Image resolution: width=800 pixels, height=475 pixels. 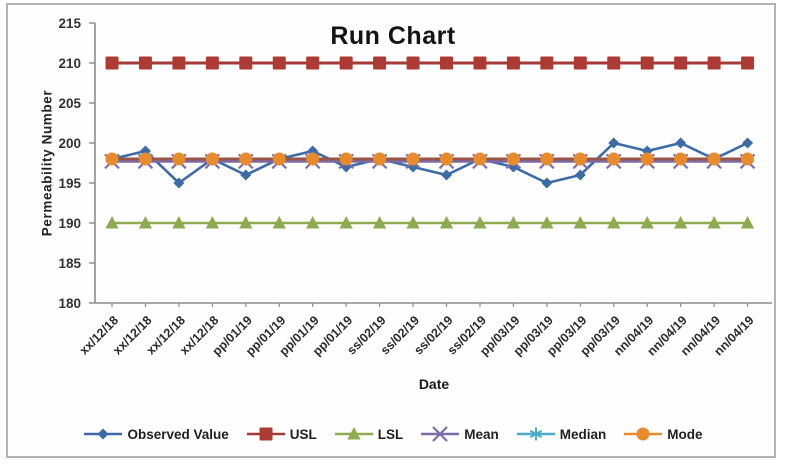 I want to click on legend-circle-icon, so click(x=643, y=434).